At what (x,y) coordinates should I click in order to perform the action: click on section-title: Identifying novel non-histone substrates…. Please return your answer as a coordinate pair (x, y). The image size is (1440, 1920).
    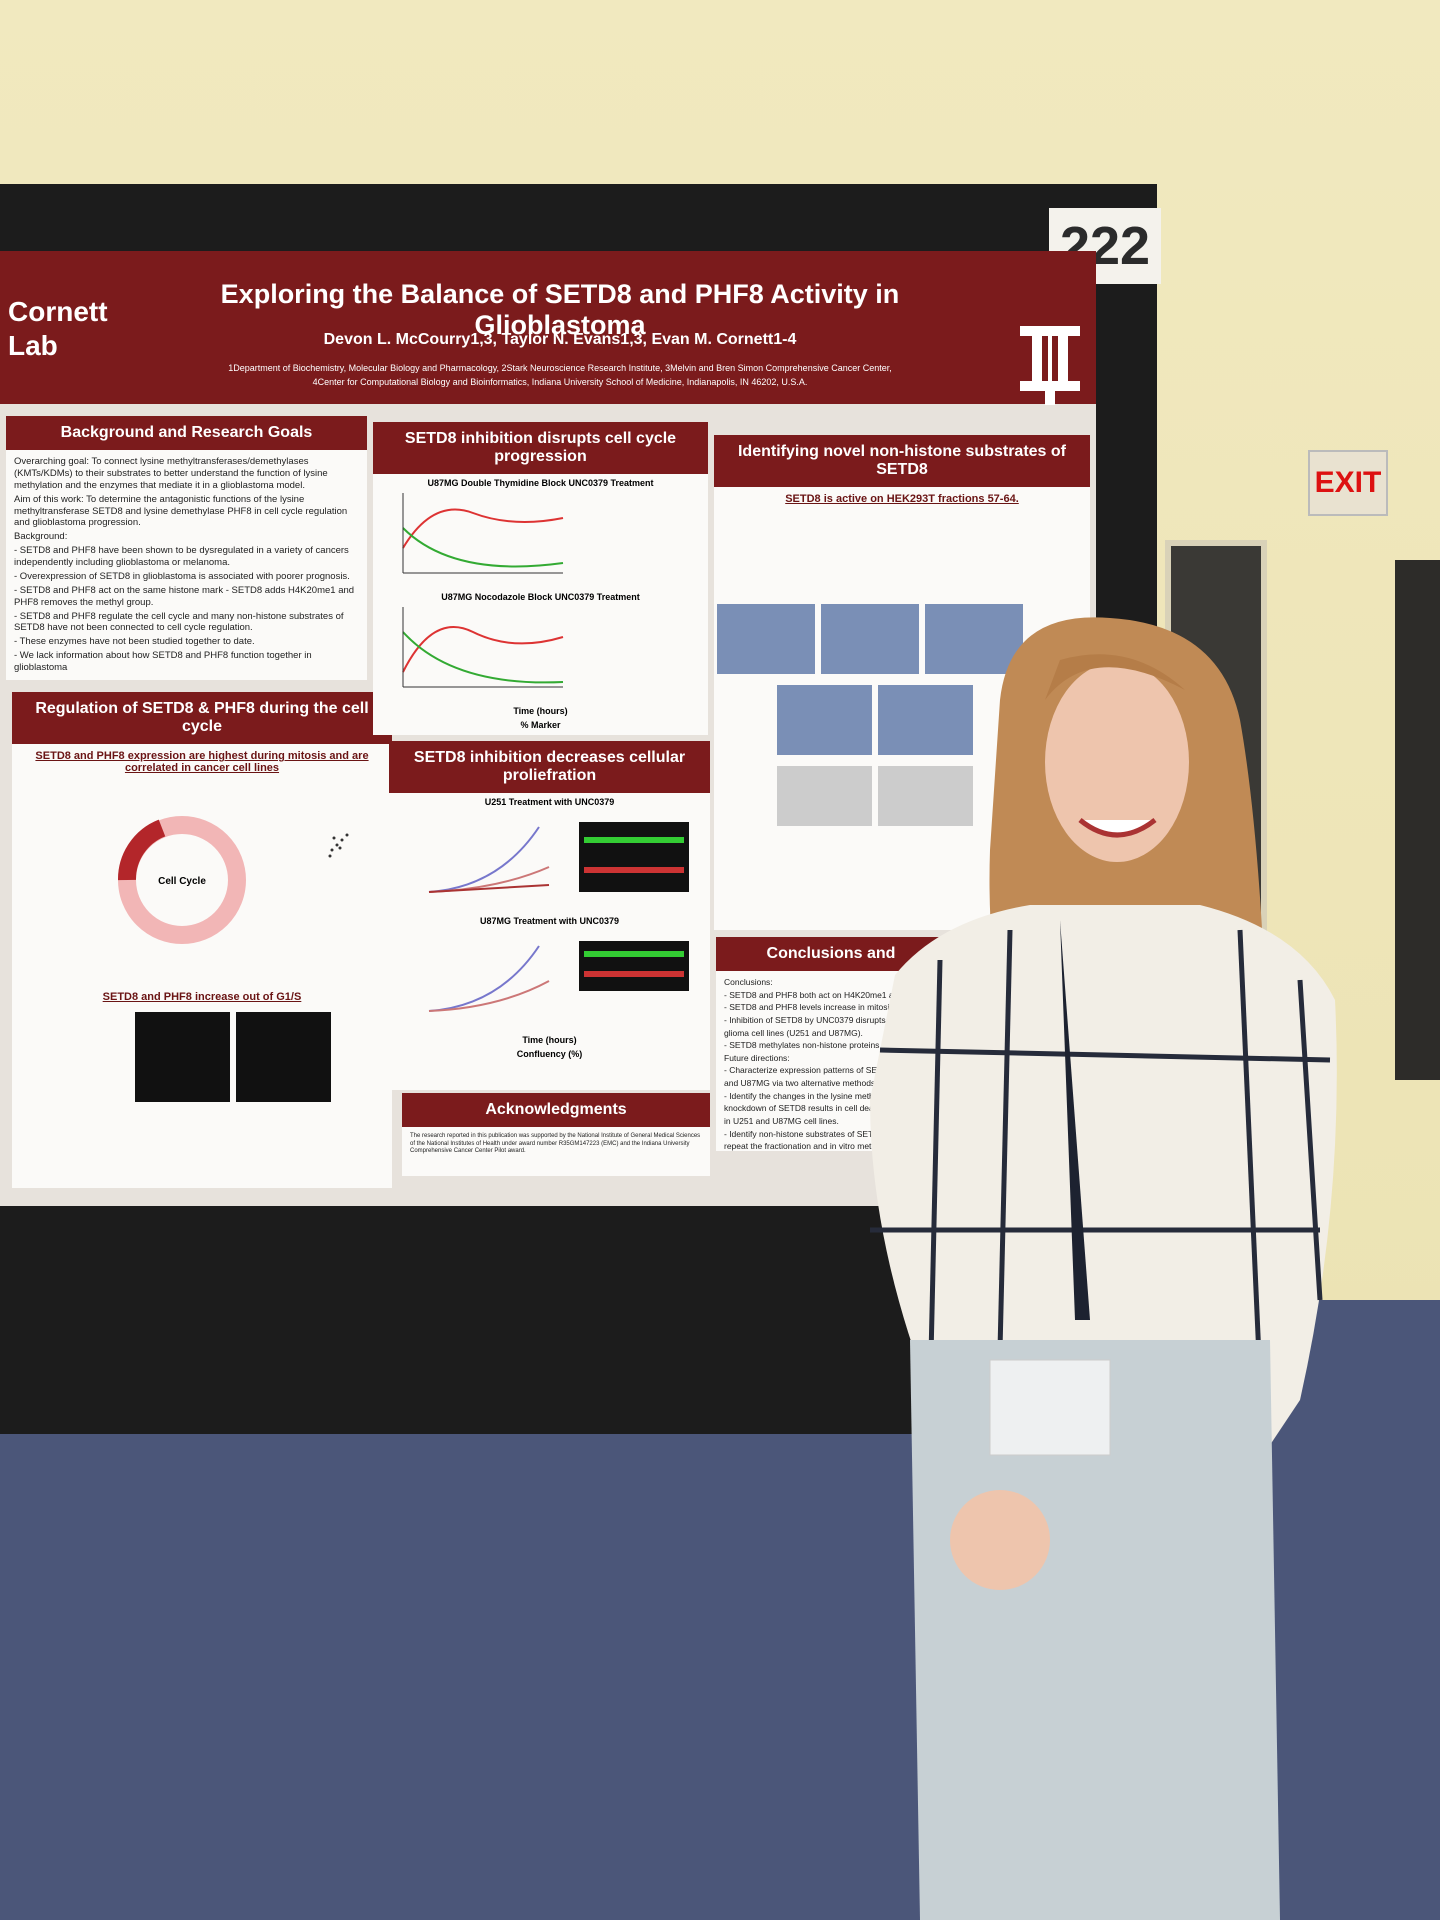
    Looking at the image, I should click on (902, 461).